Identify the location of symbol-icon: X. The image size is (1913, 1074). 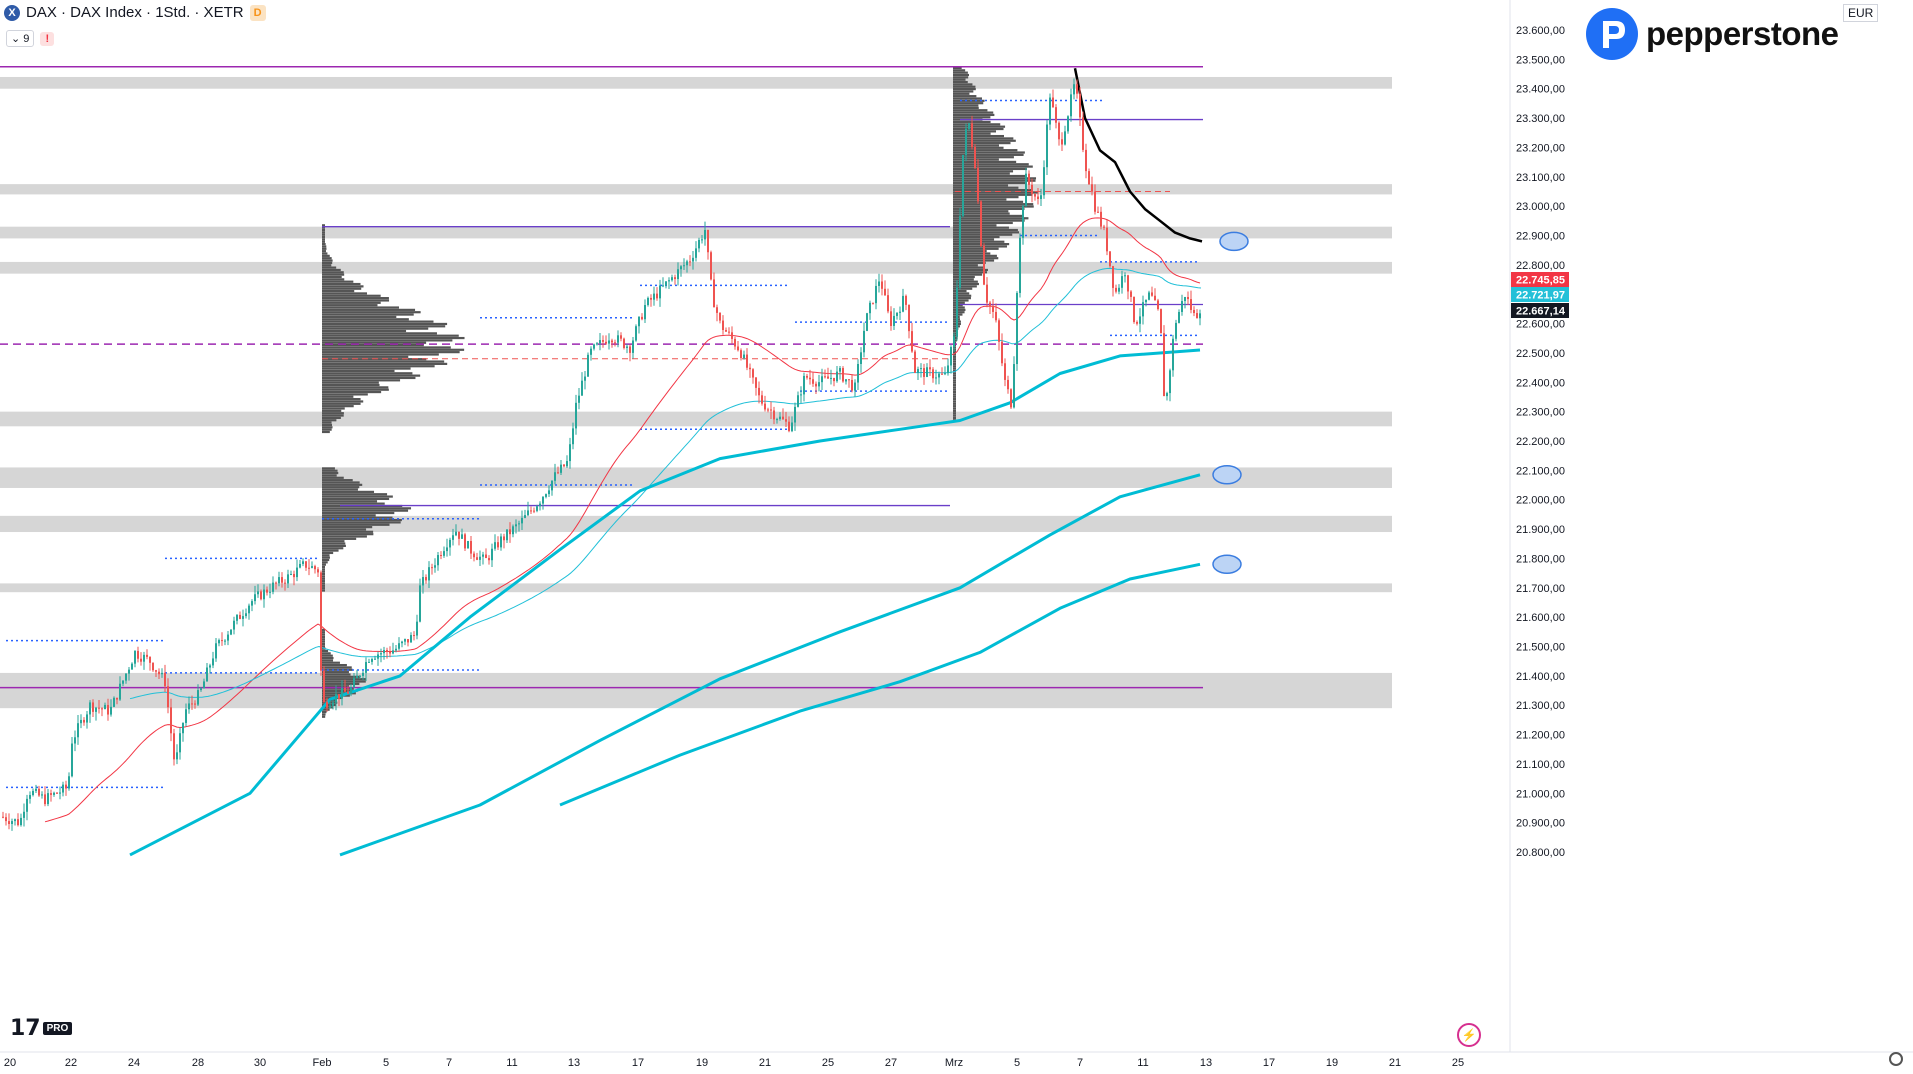
(12, 12).